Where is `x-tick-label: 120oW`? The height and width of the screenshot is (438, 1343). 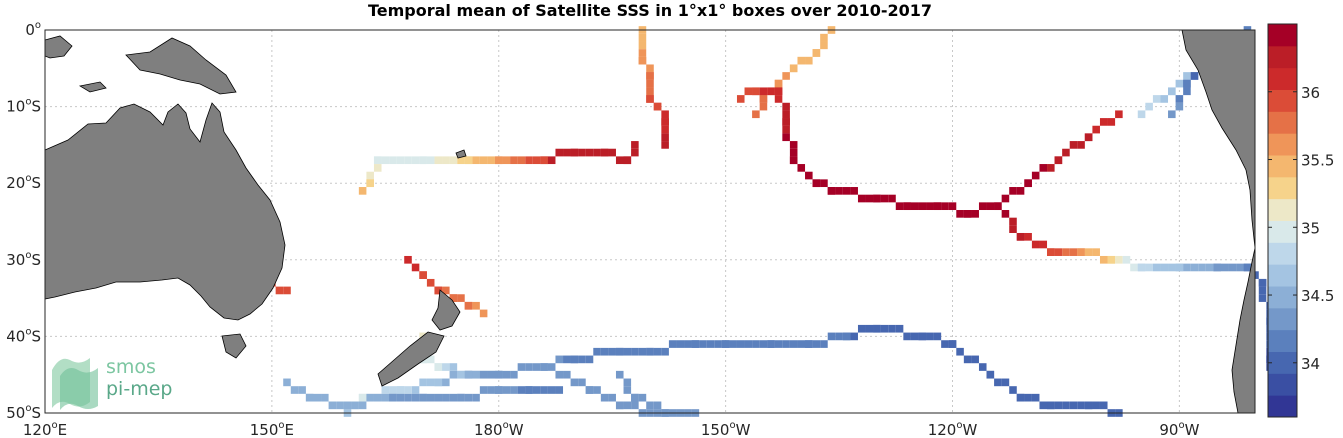 x-tick-label: 120oW is located at coordinates (953, 429).